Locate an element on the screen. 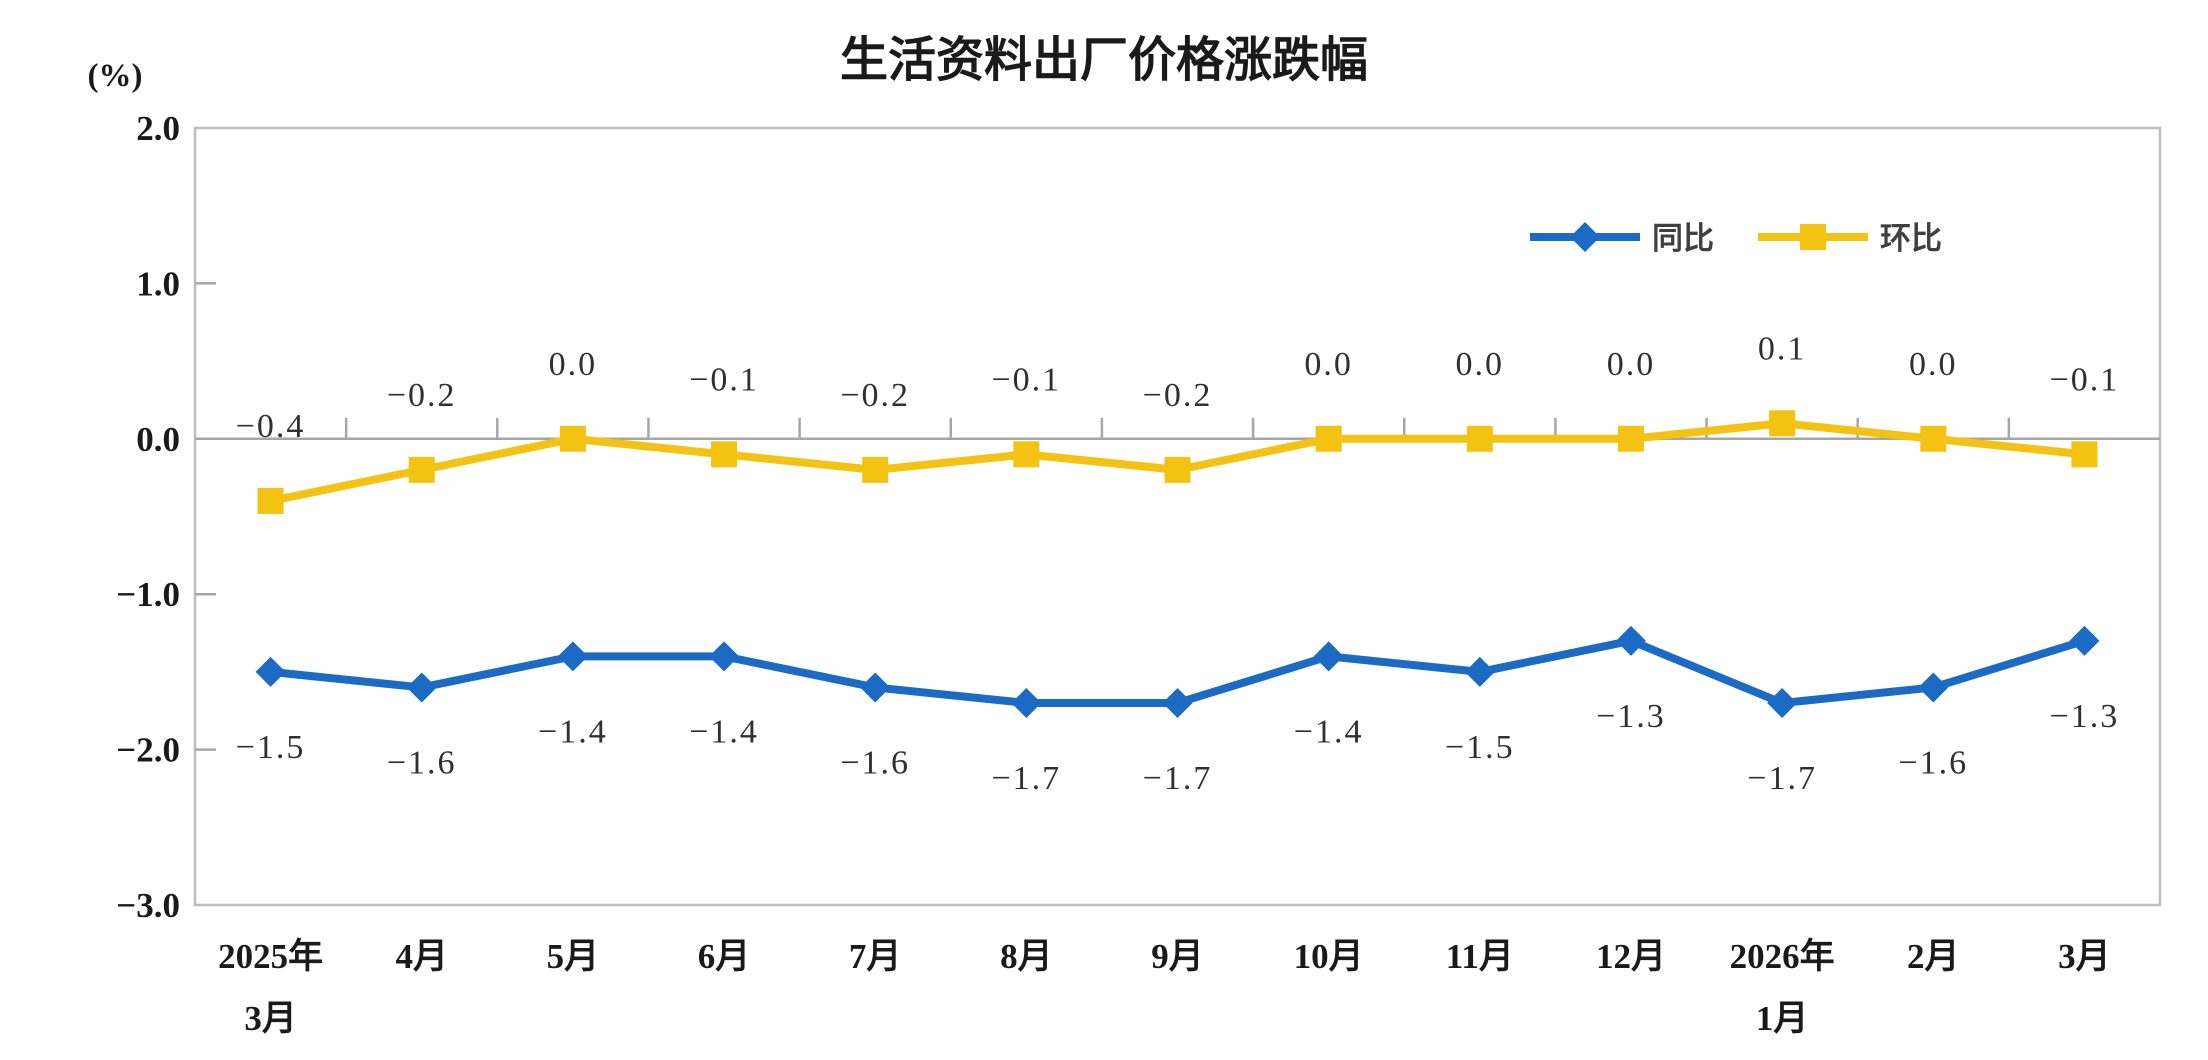 The height and width of the screenshot is (1060, 2208). y-tick-label: −2.0 is located at coordinates (148, 750).